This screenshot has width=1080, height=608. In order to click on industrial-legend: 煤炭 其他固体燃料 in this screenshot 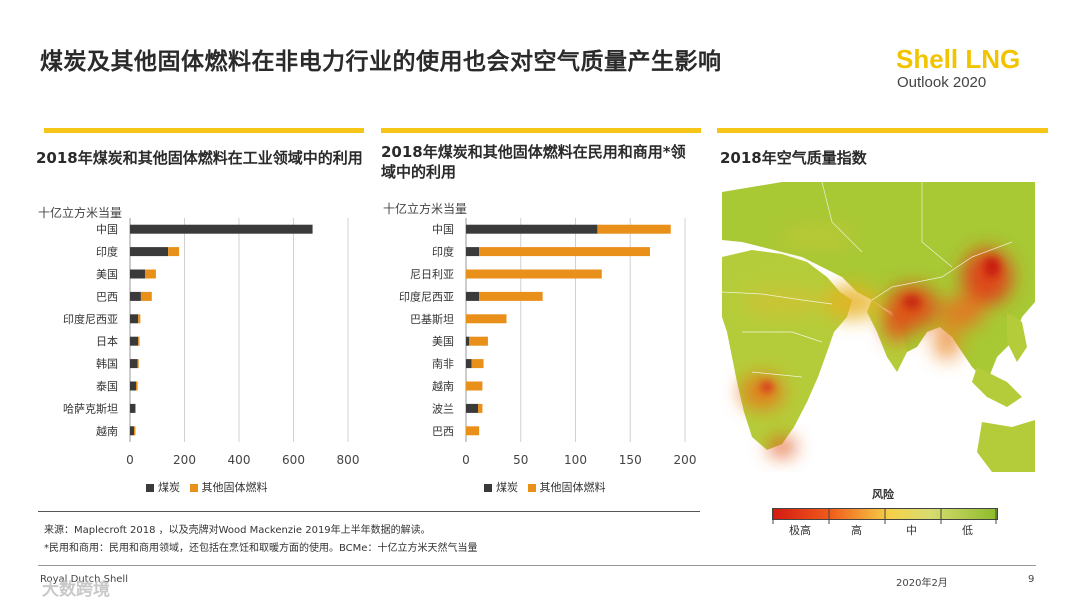, I will do `click(207, 487)`.